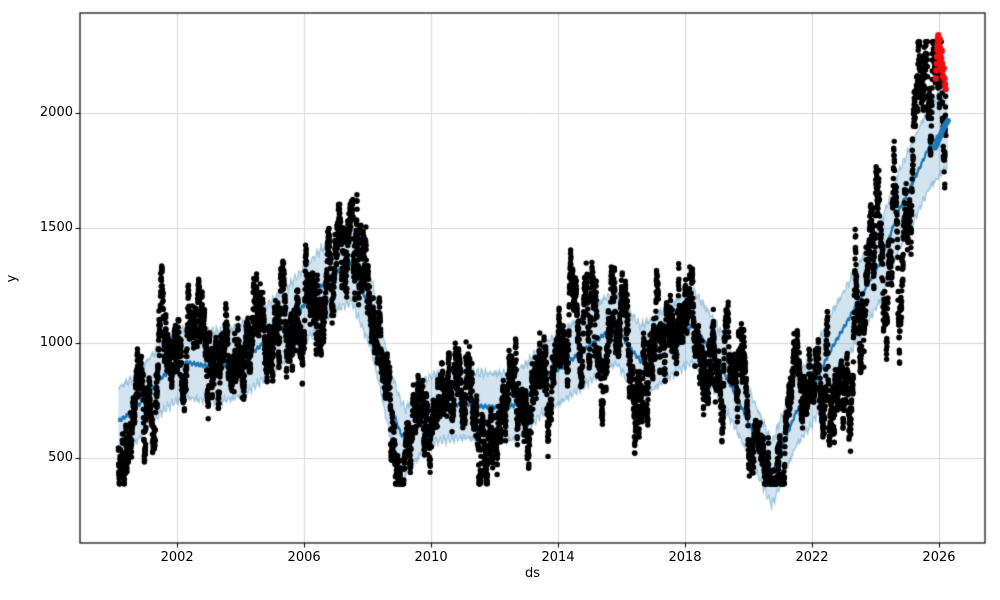 This screenshot has height=600, width=1000. What do you see at coordinates (60, 457) in the screenshot?
I see `y-tick-label: 500` at bounding box center [60, 457].